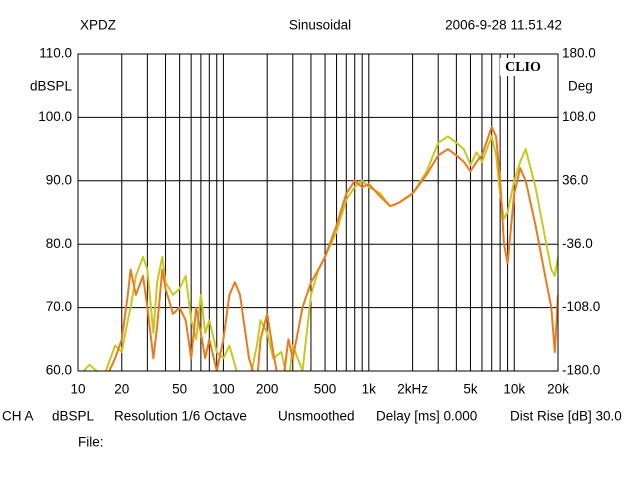  I want to click on y2-tick-label: 36.0, so click(575, 179).